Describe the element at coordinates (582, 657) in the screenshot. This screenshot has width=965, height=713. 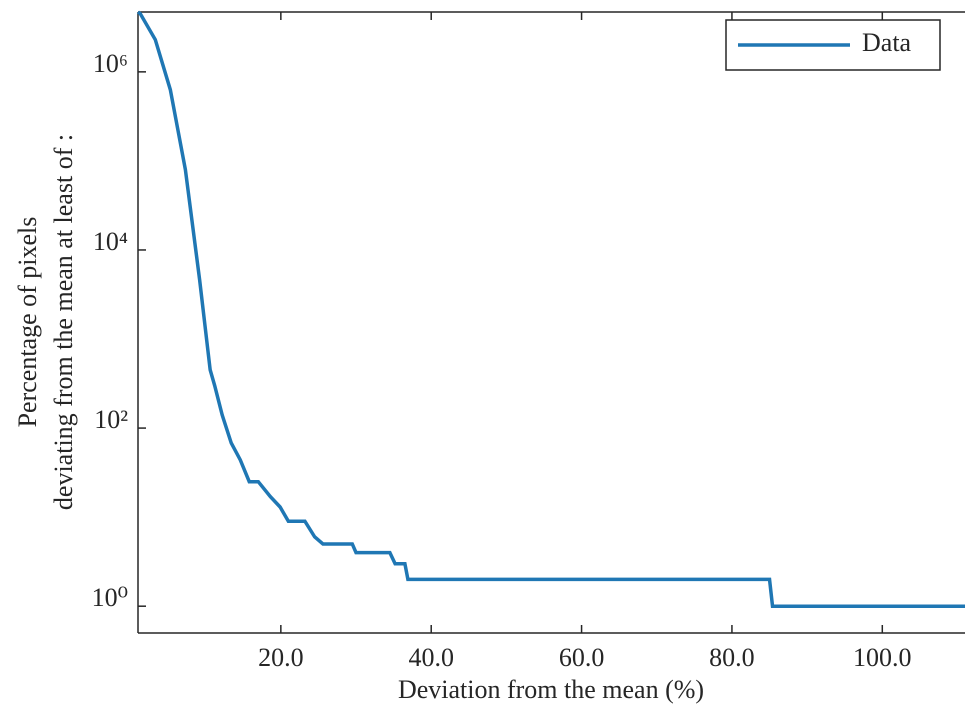
I see `x-tick-label: 60.0` at that location.